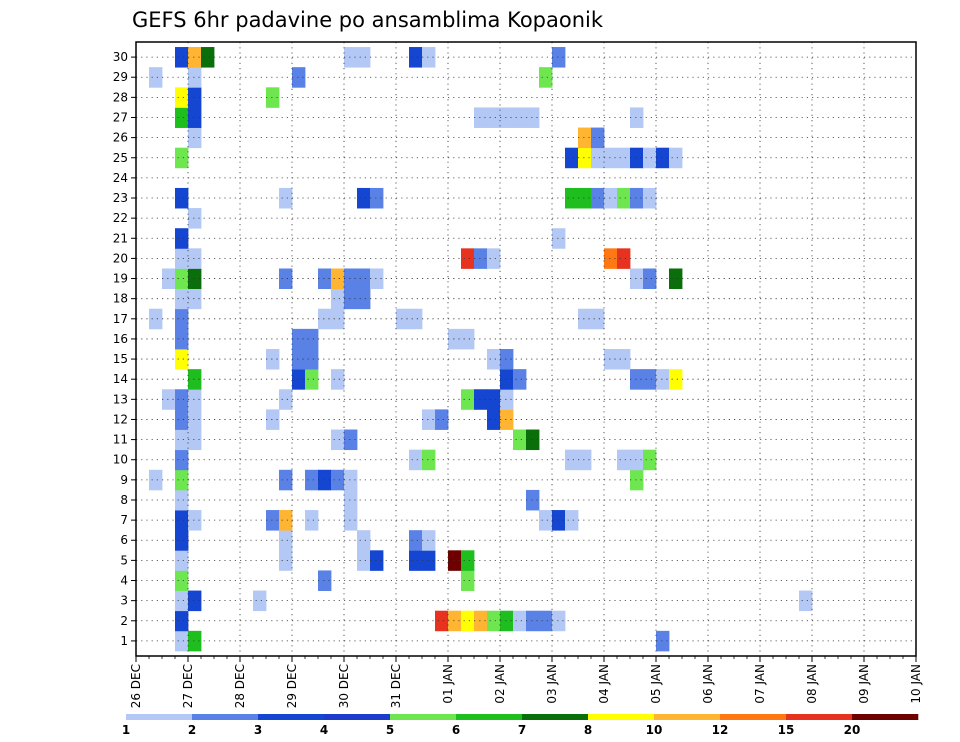 This screenshot has height=742, width=960. Describe the element at coordinates (120, 238) in the screenshot. I see `y-tick-label: 21` at that location.